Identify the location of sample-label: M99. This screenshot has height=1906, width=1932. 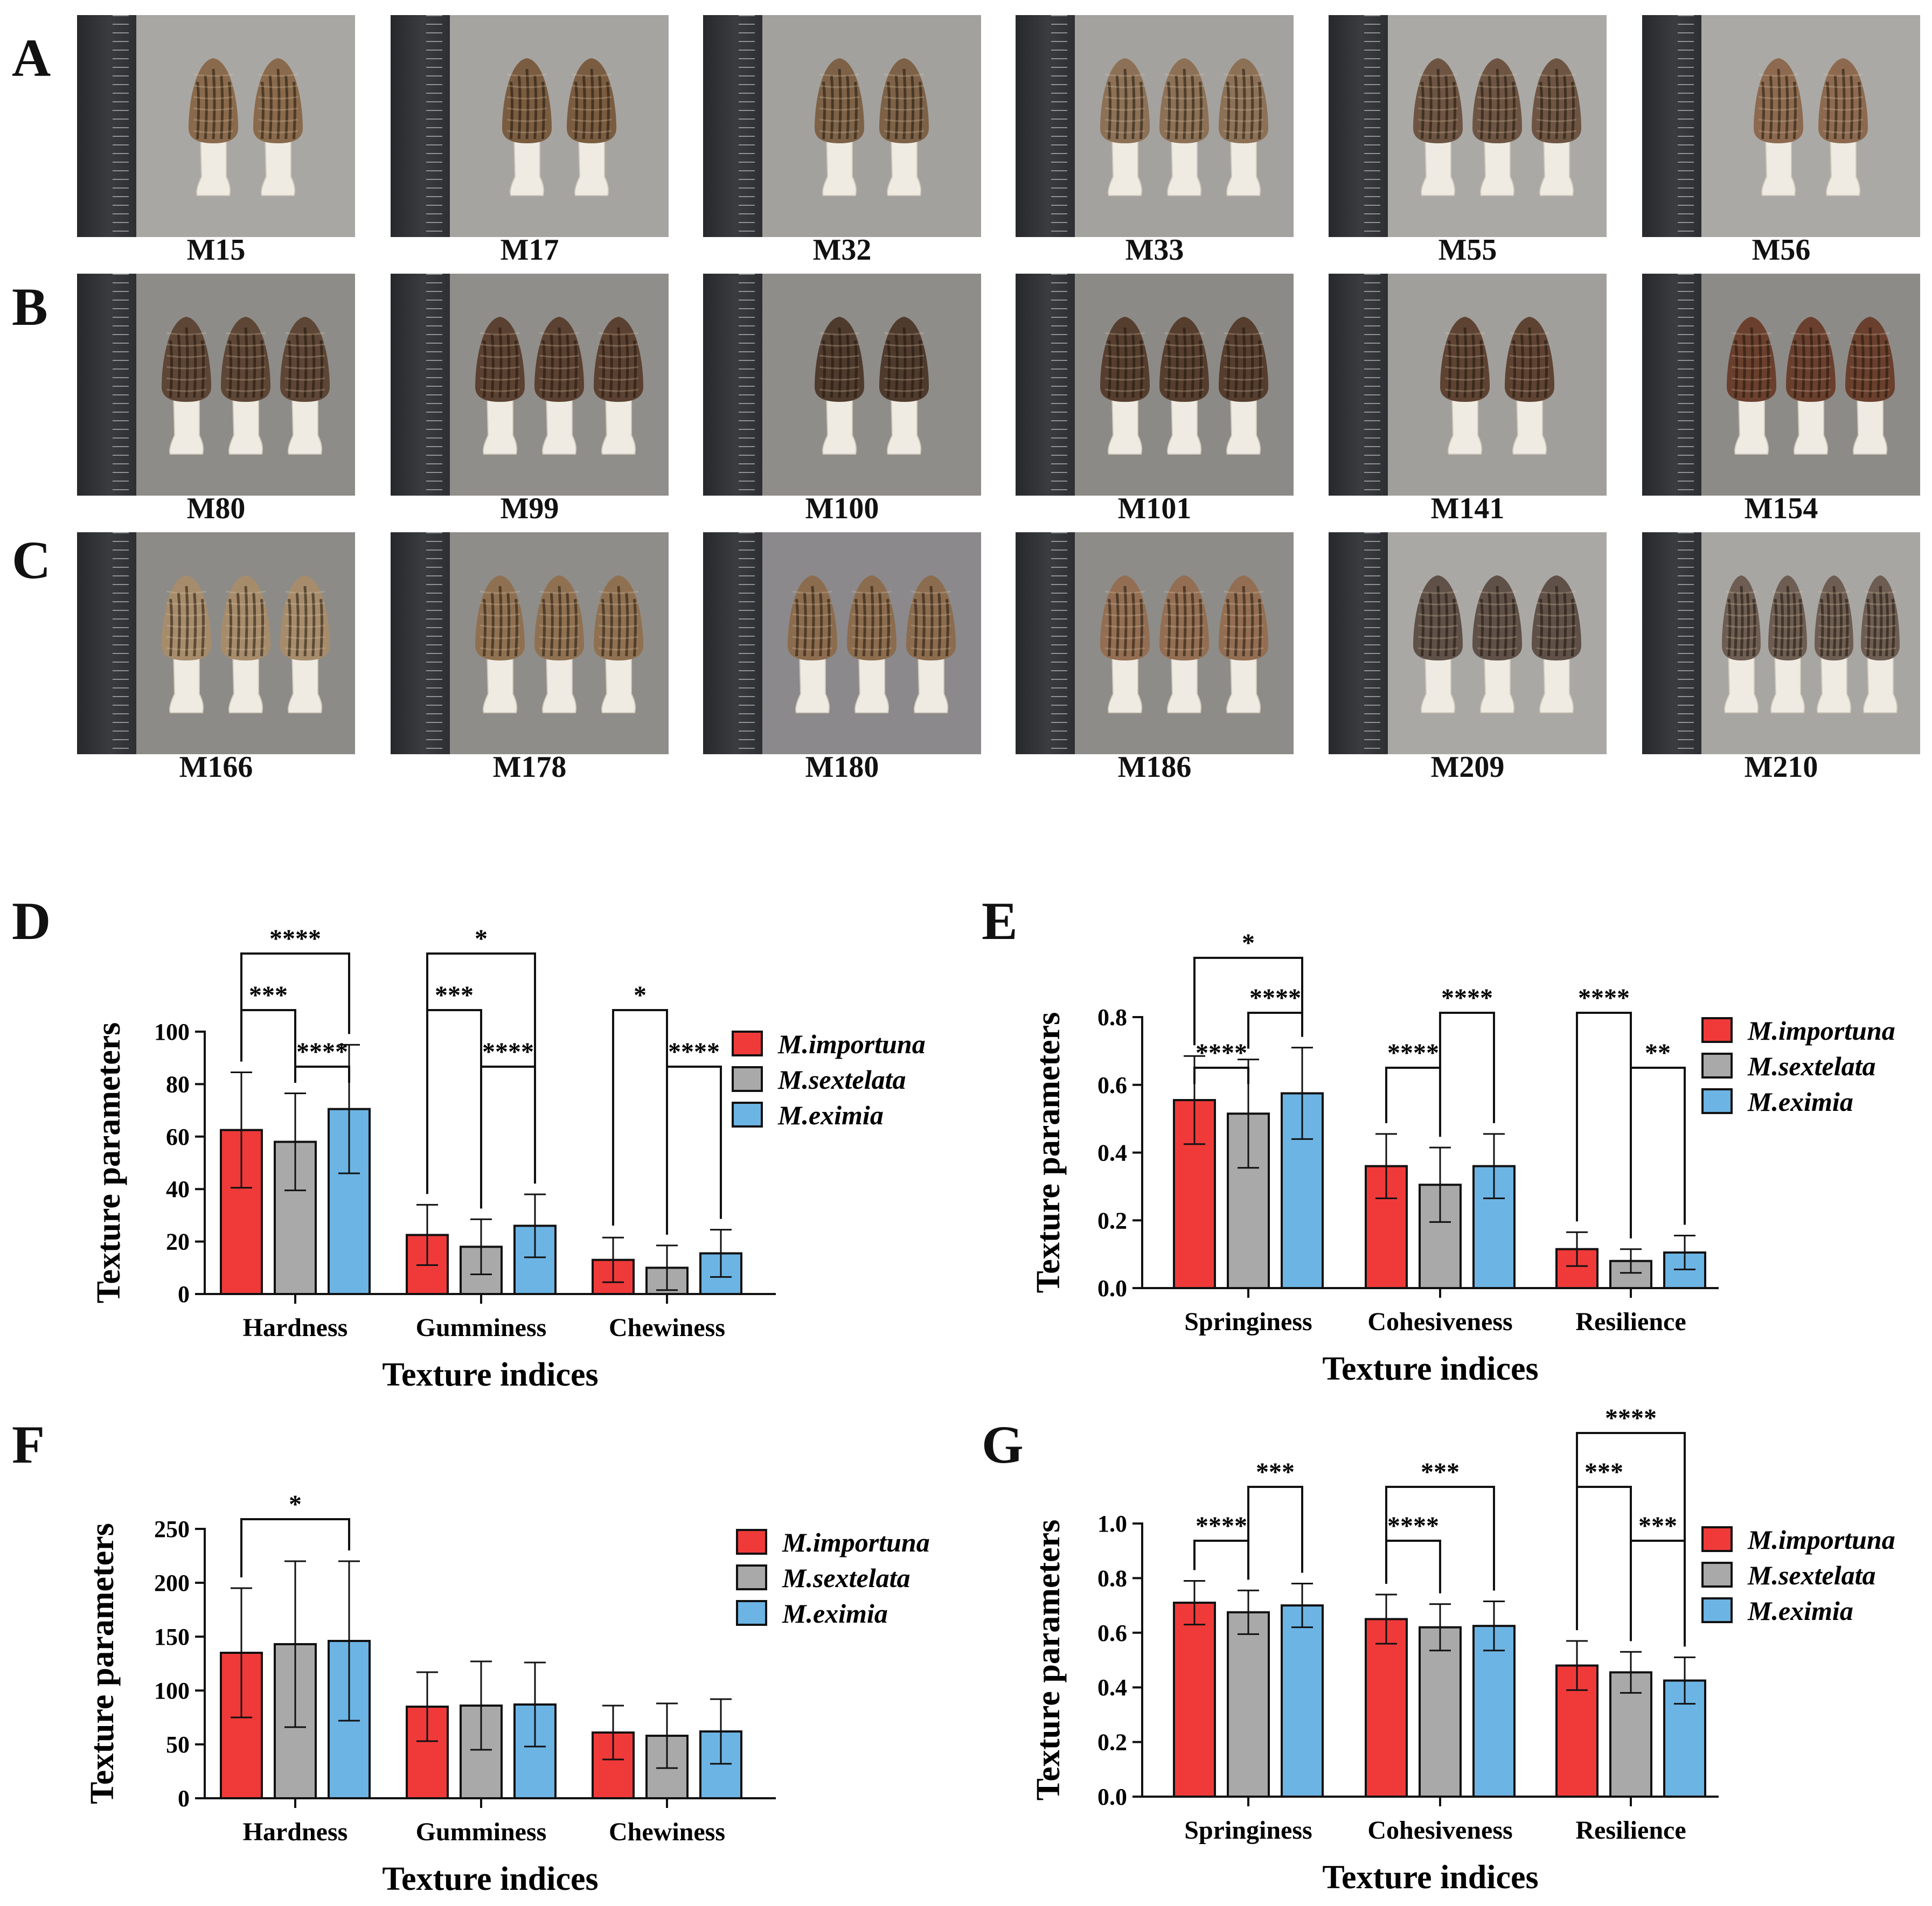
(529, 508).